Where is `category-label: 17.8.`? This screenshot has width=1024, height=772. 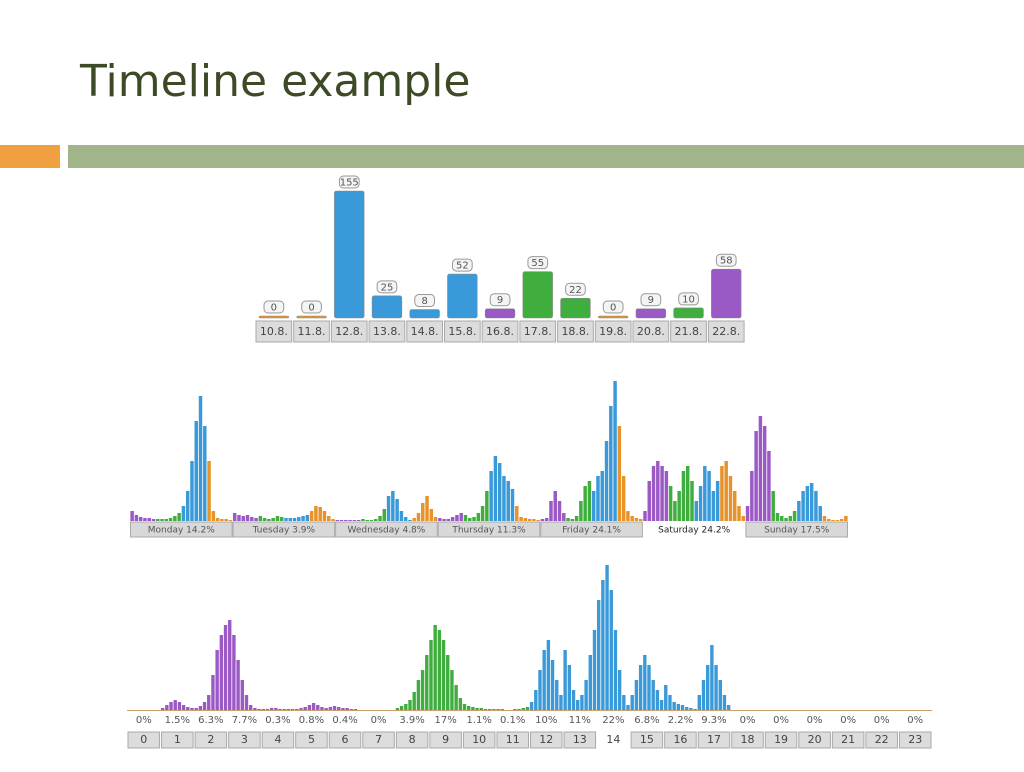 category-label: 17.8. is located at coordinates (538, 331).